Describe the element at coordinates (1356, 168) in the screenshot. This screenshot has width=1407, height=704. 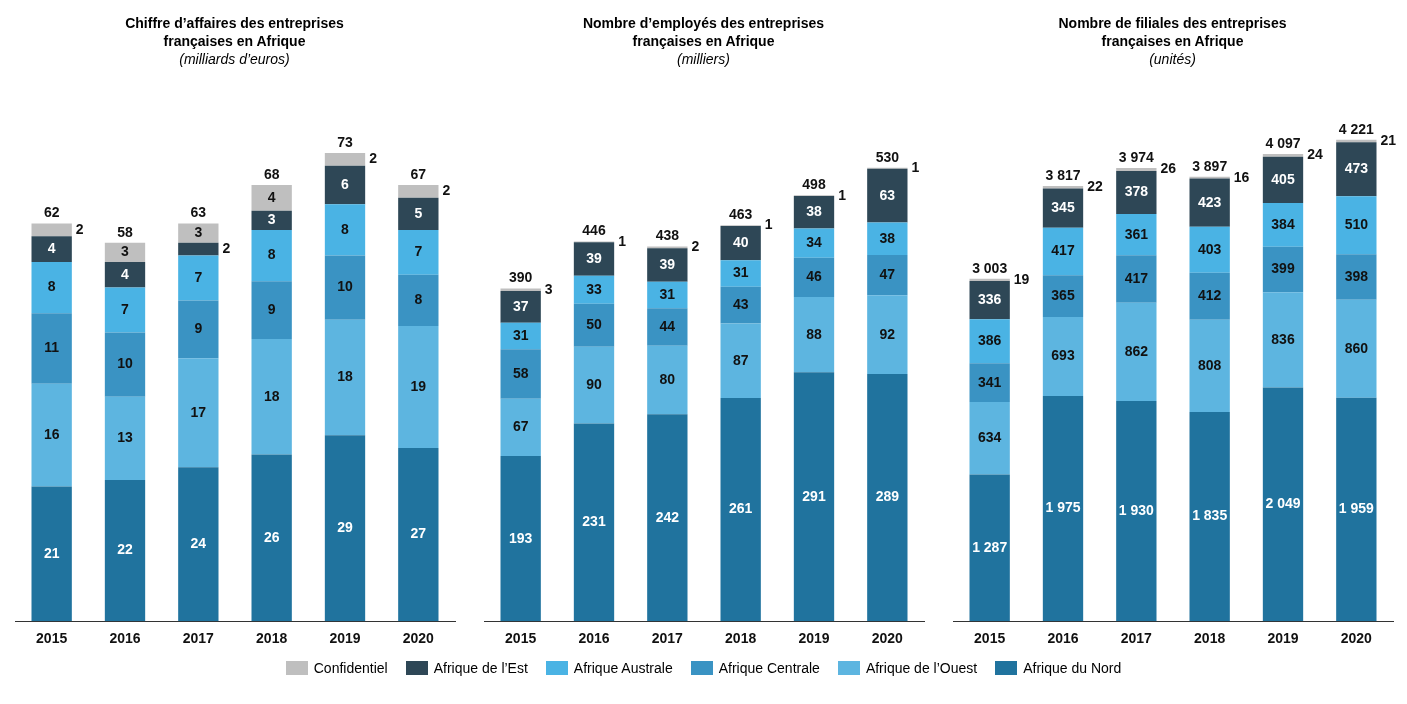
I see `data-label: 473` at that location.